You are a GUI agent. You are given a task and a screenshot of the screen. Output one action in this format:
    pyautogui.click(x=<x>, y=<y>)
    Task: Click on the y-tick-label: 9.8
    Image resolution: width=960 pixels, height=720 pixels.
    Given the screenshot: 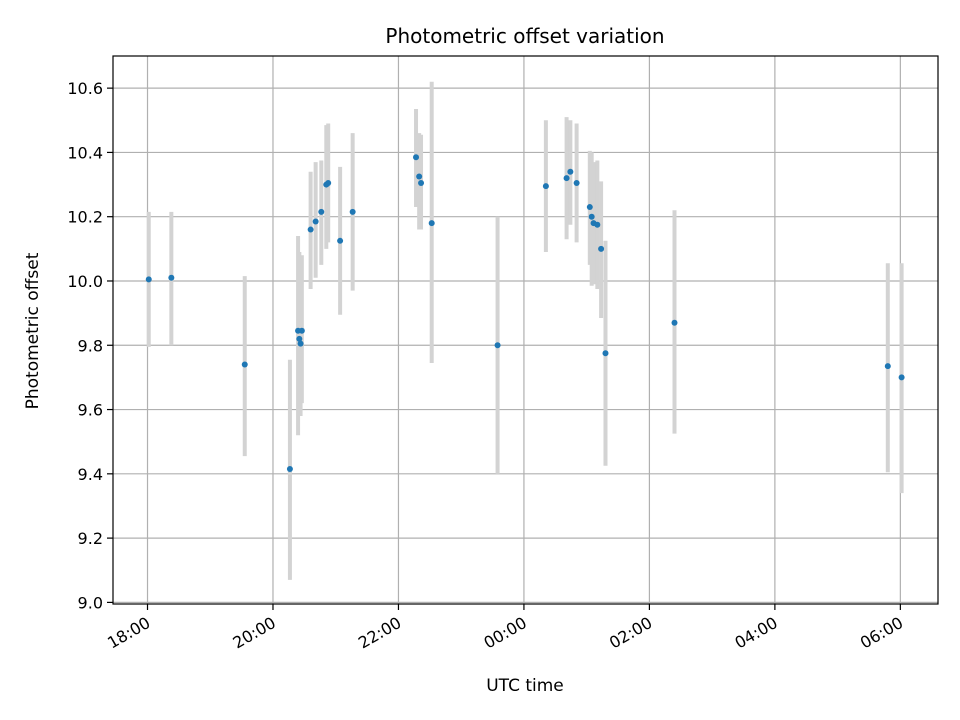 What is the action you would take?
    pyautogui.click(x=90, y=345)
    